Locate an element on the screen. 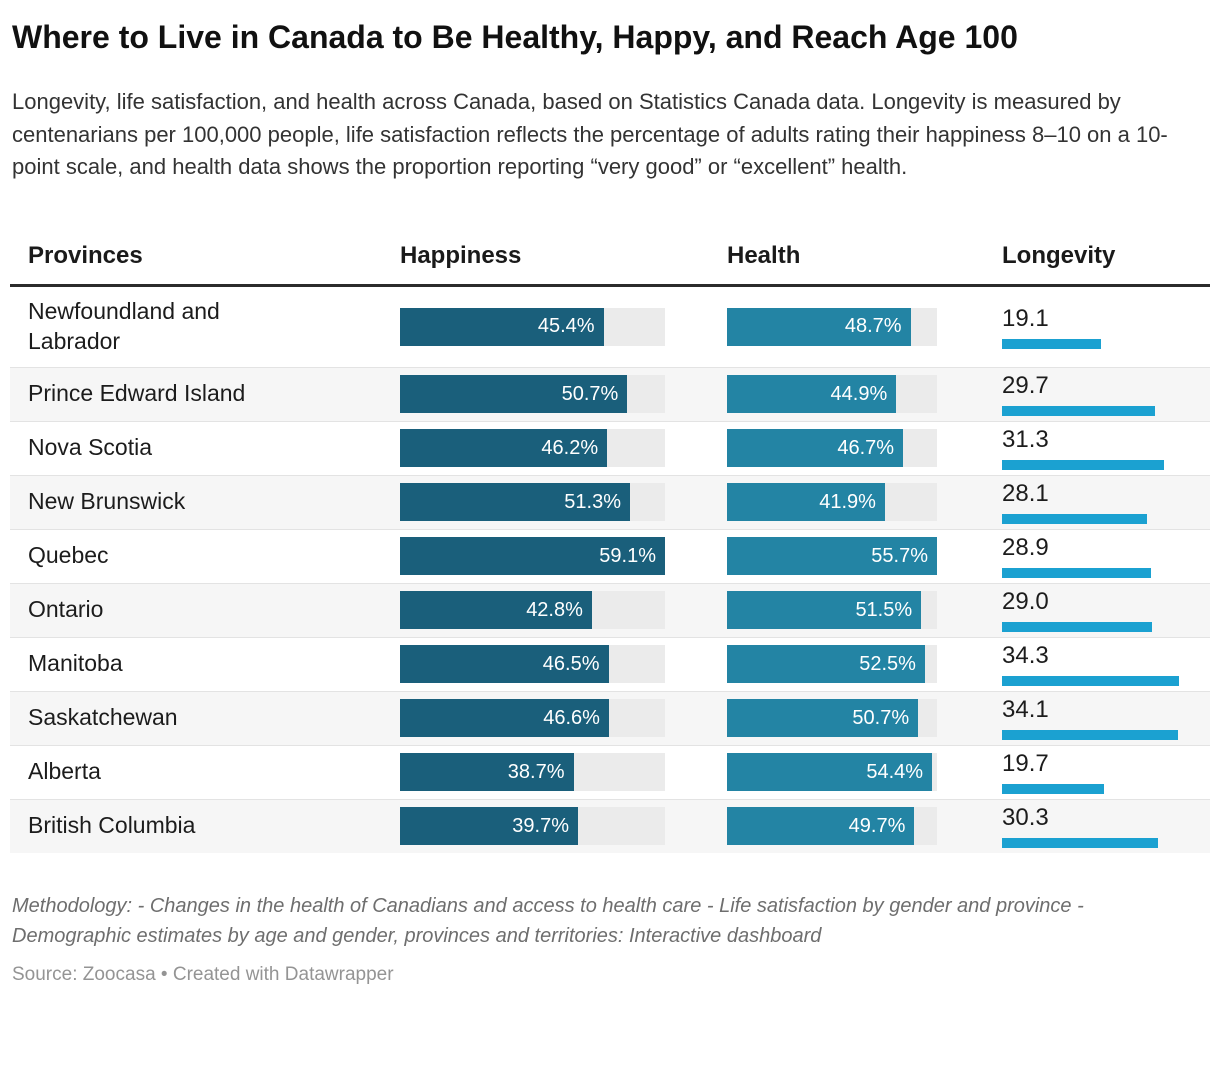  happiness-value-label: 59.1% is located at coordinates (627, 555).